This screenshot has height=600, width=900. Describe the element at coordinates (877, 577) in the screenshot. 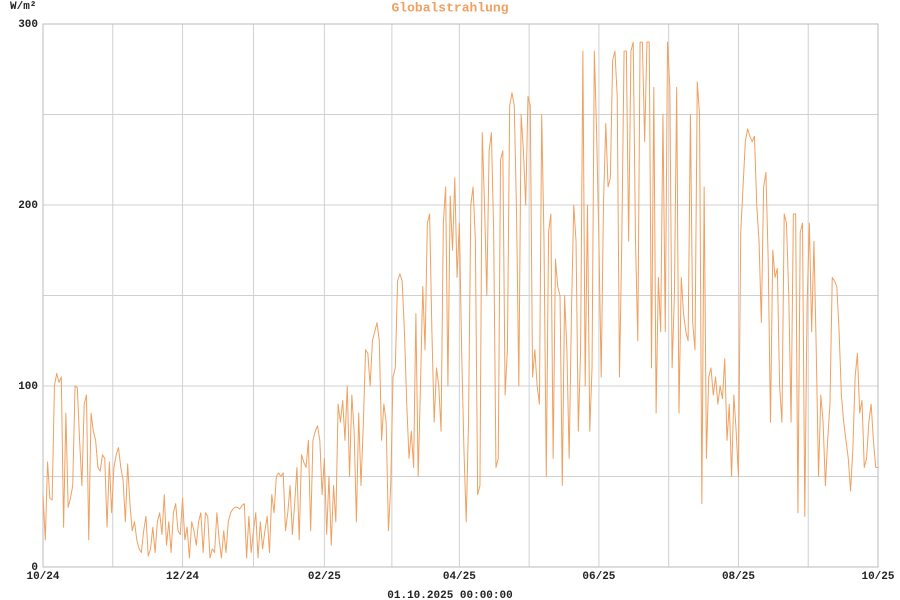

I see `x-tick-label: 10/25` at that location.